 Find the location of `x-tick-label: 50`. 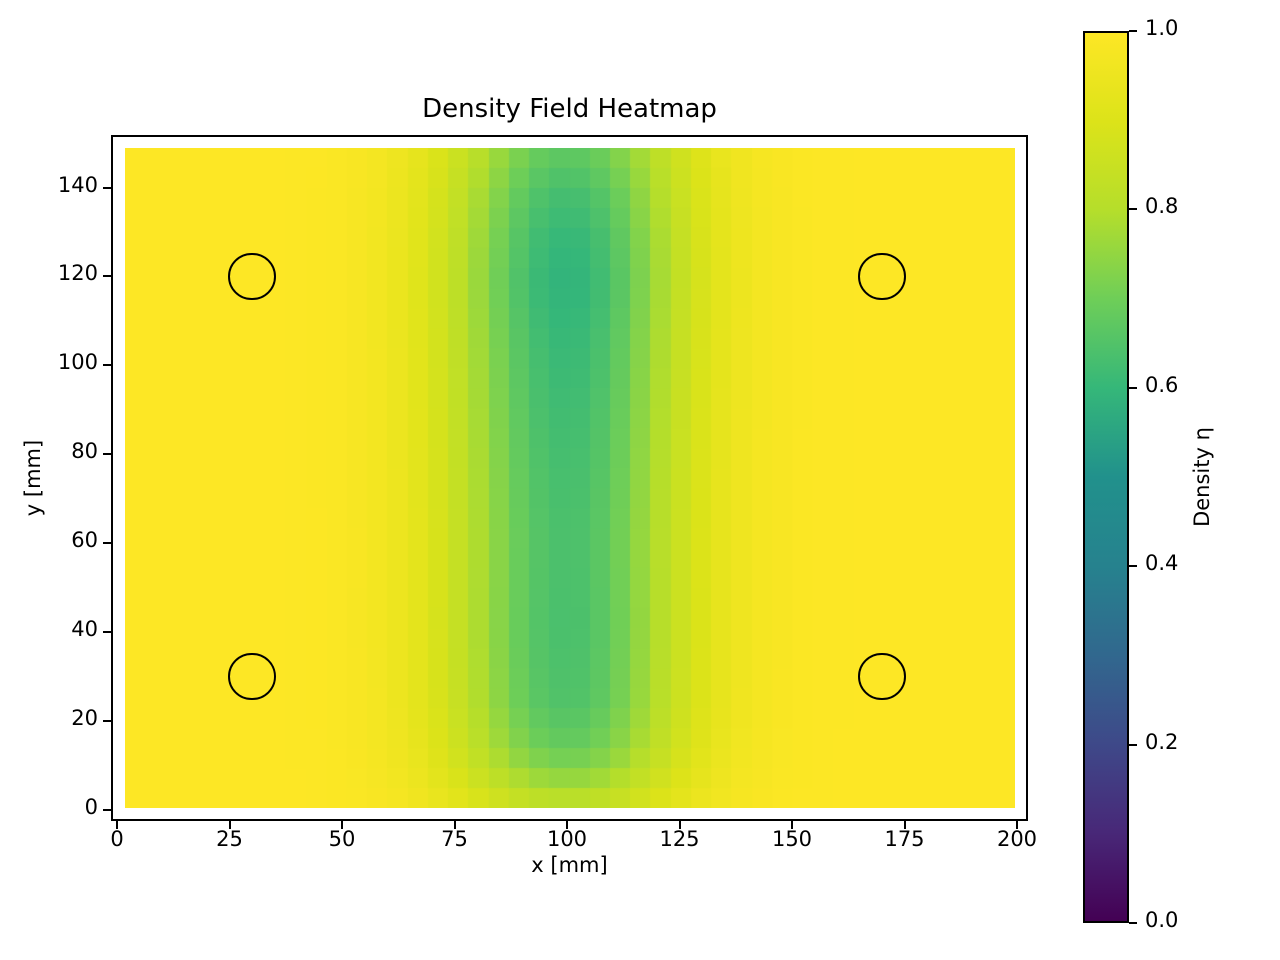

x-tick-label: 50 is located at coordinates (342, 839).